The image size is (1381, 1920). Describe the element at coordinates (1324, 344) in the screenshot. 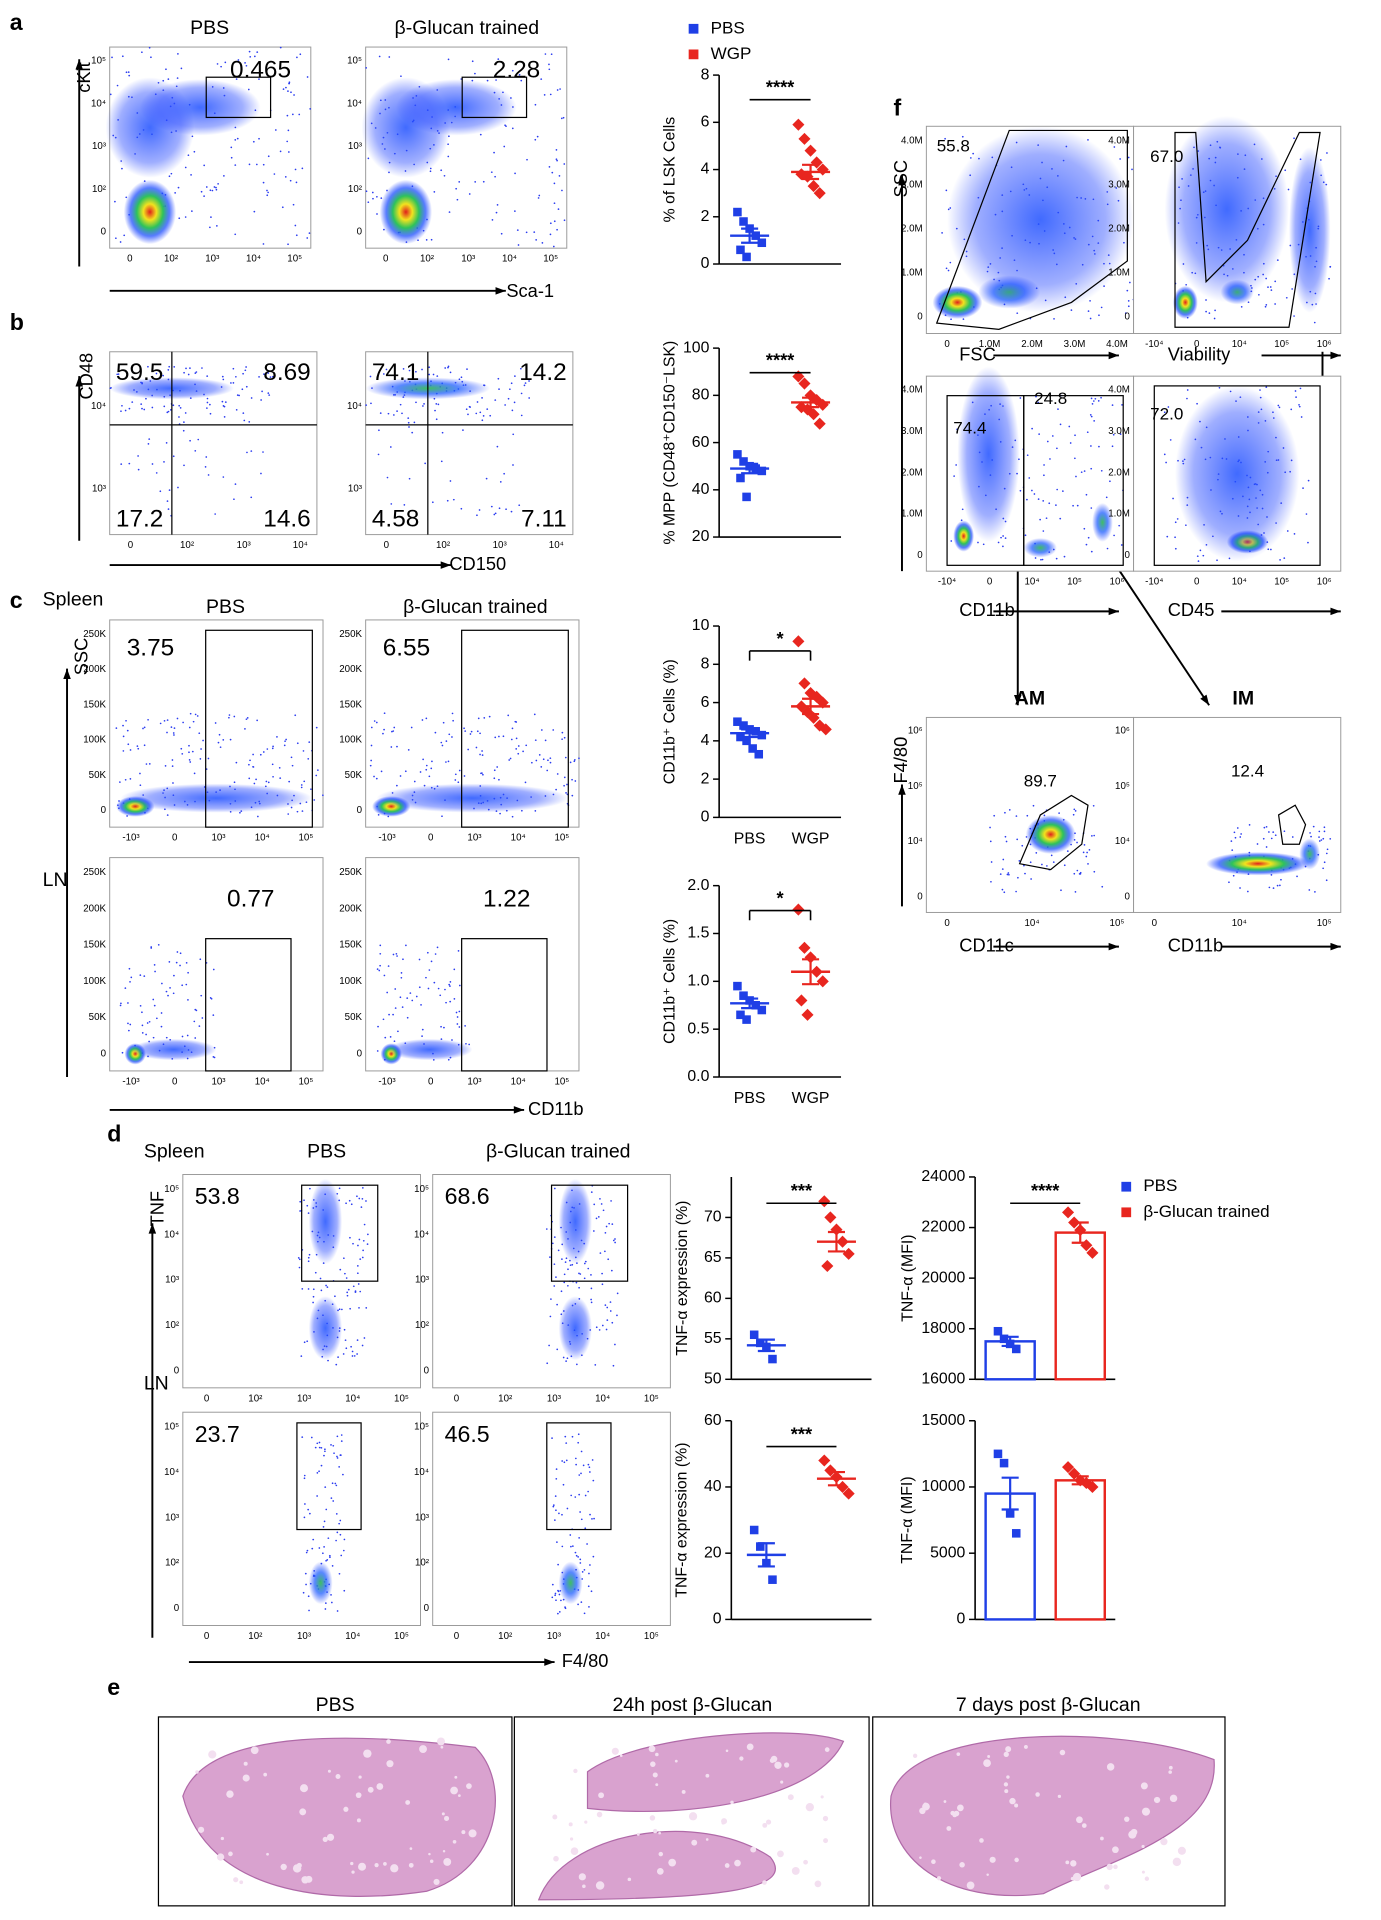

I see `x-tick-label: 10⁶` at that location.